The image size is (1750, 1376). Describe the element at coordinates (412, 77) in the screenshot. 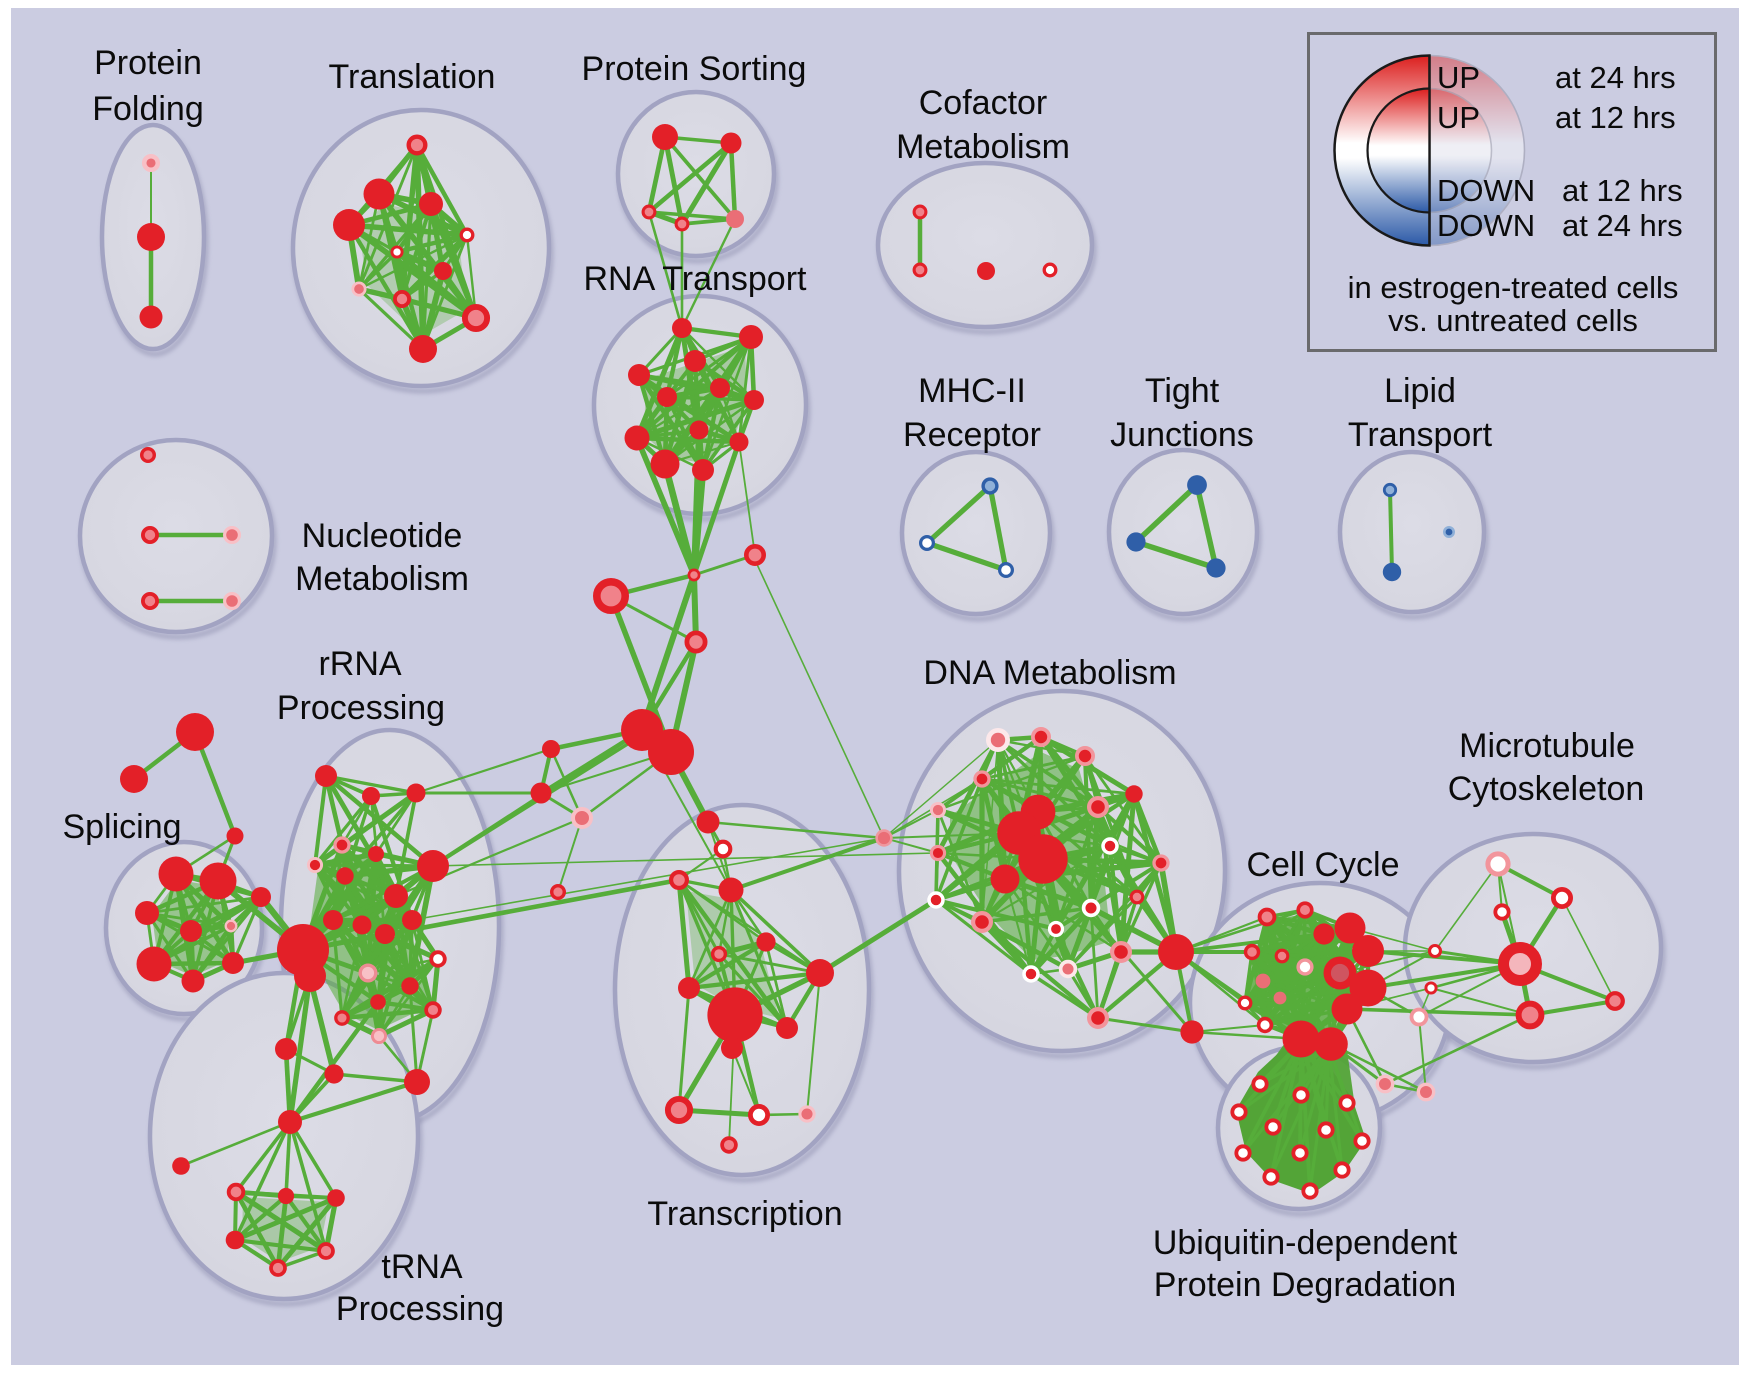

I see `svg-text: Translation` at that location.